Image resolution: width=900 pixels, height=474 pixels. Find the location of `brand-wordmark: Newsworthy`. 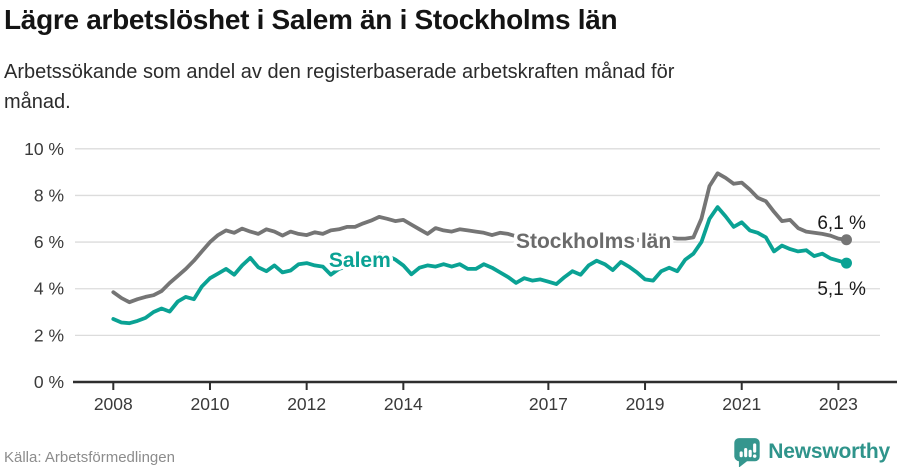

brand-wordmark: Newsworthy is located at coordinates (829, 451).